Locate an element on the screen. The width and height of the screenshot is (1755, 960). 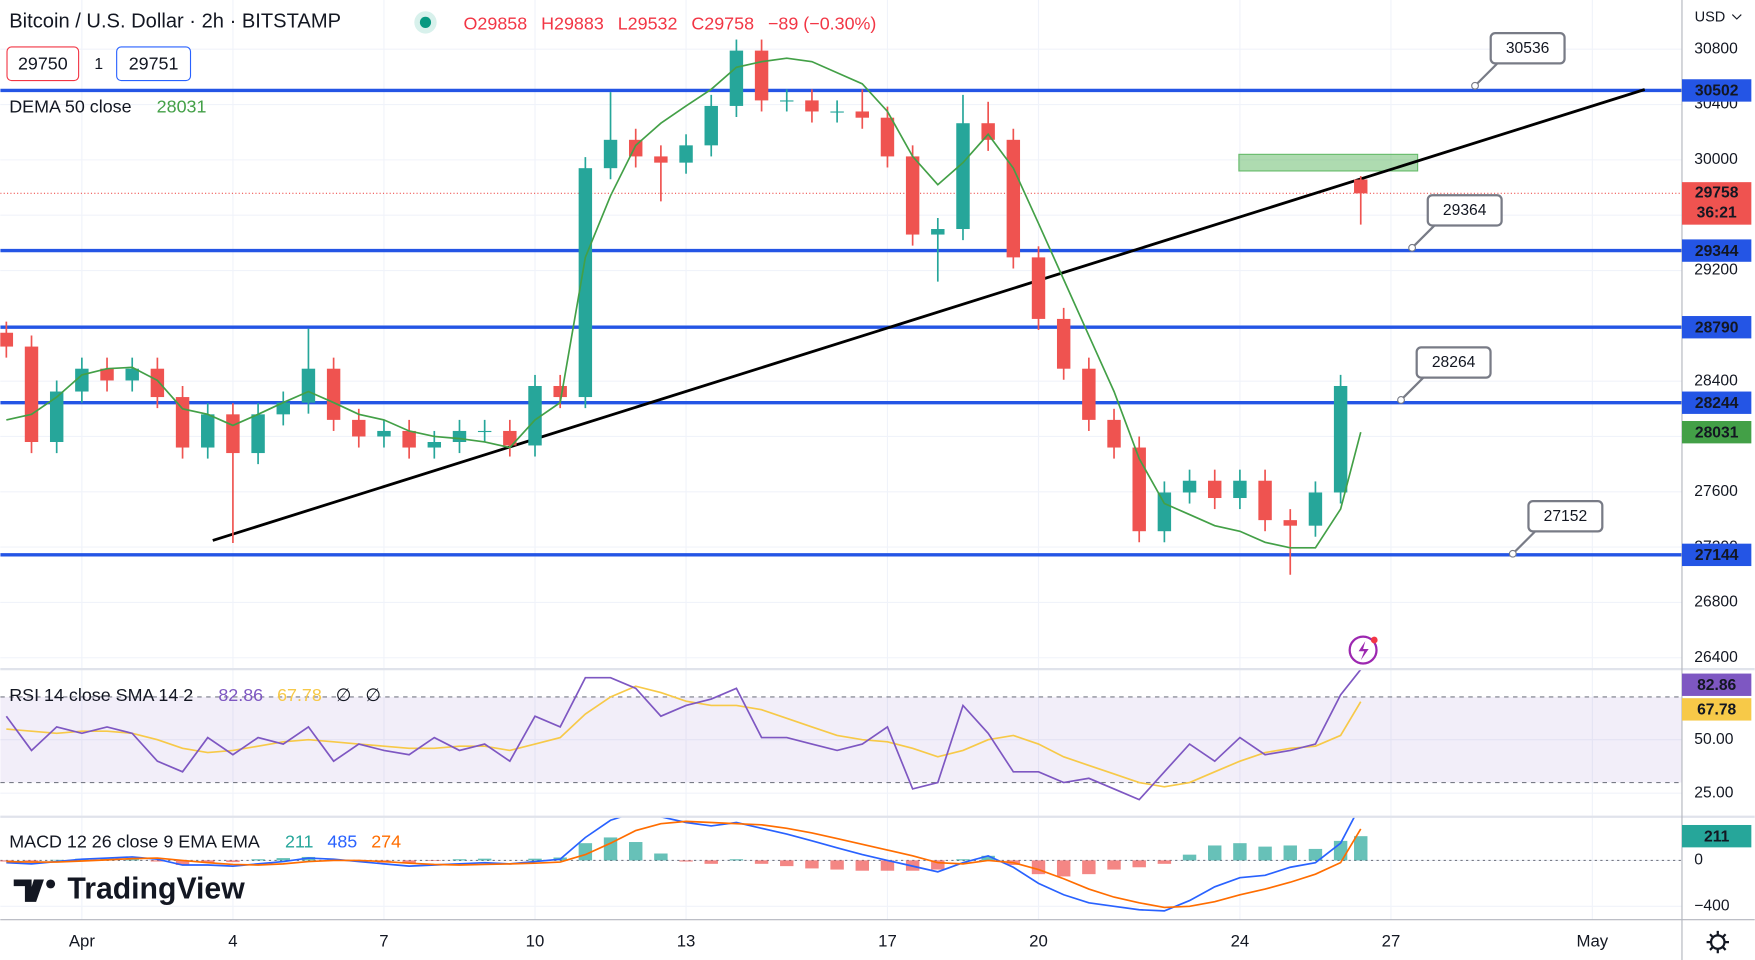
bid-box is located at coordinates (43, 64).